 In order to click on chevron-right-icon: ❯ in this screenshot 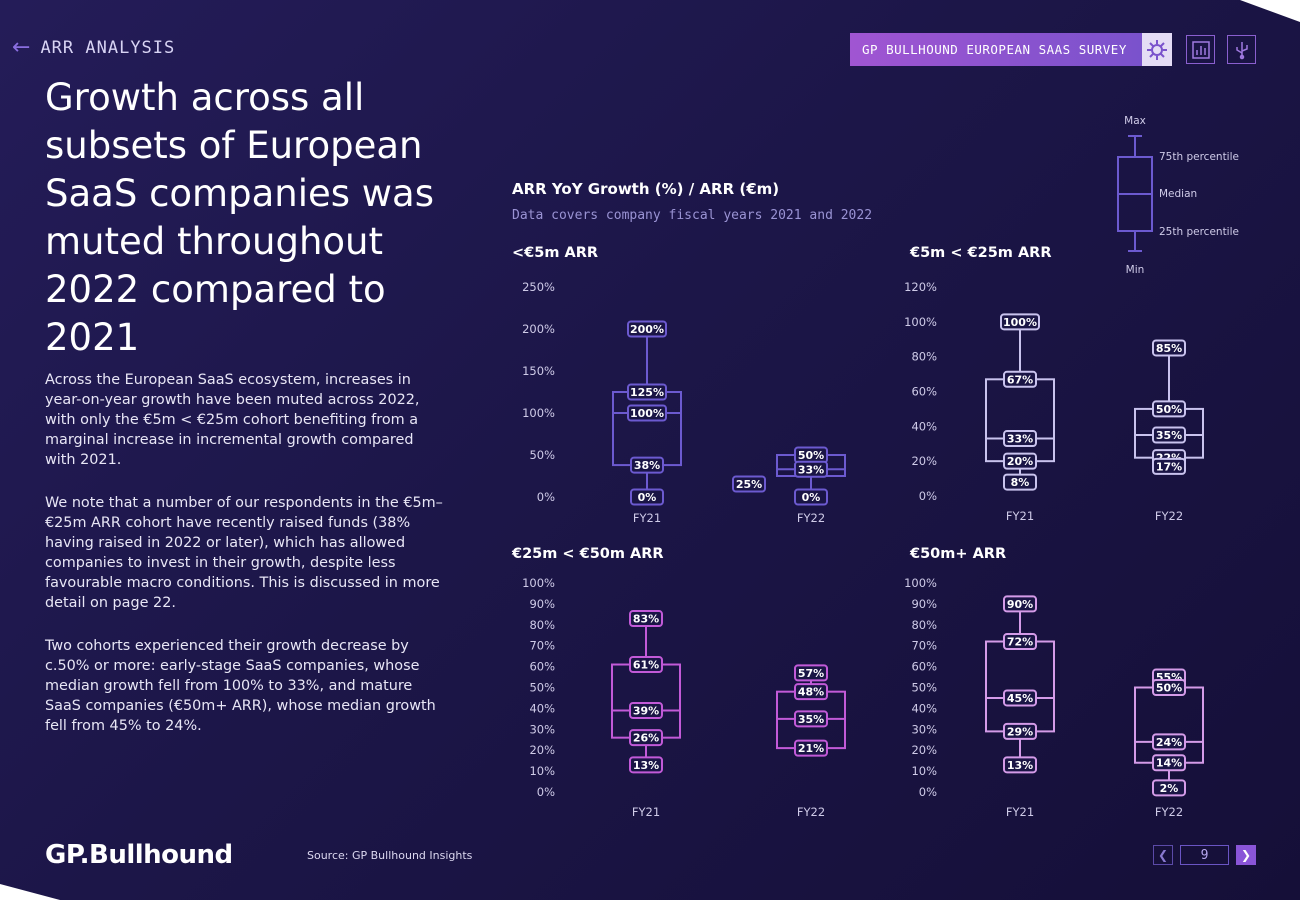, I will do `click(1246, 855)`.